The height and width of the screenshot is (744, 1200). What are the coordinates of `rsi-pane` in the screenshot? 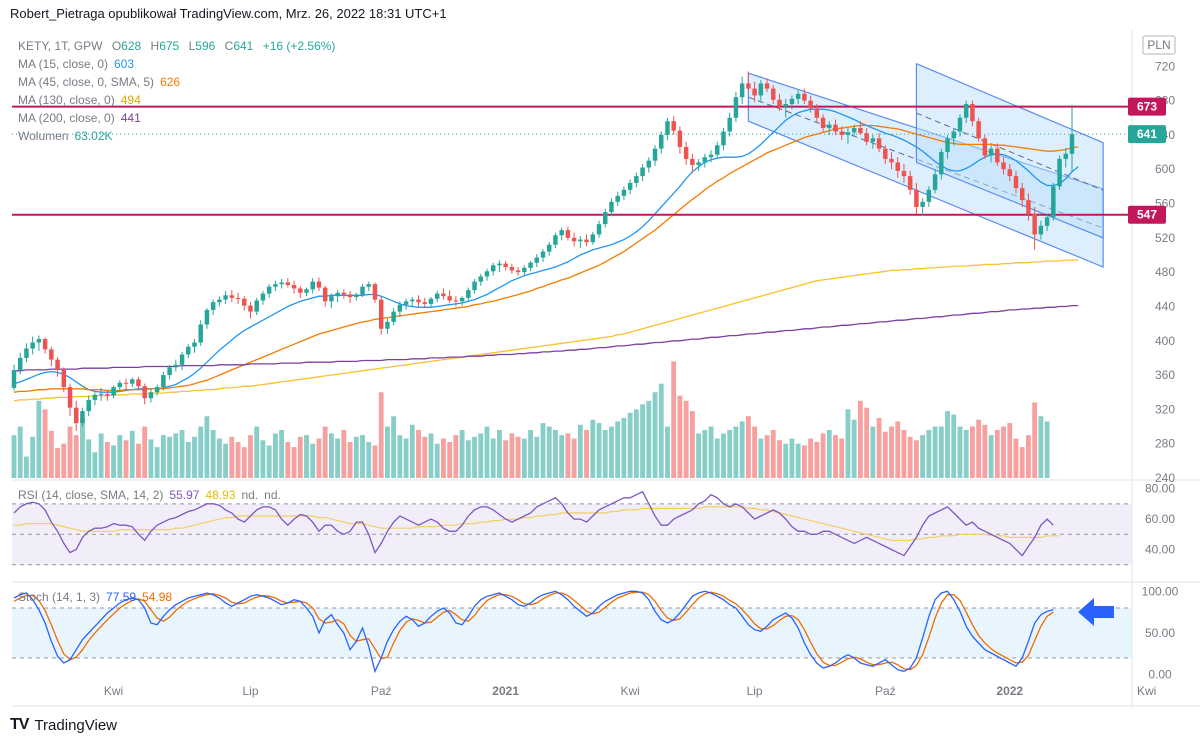 It's located at (572, 528).